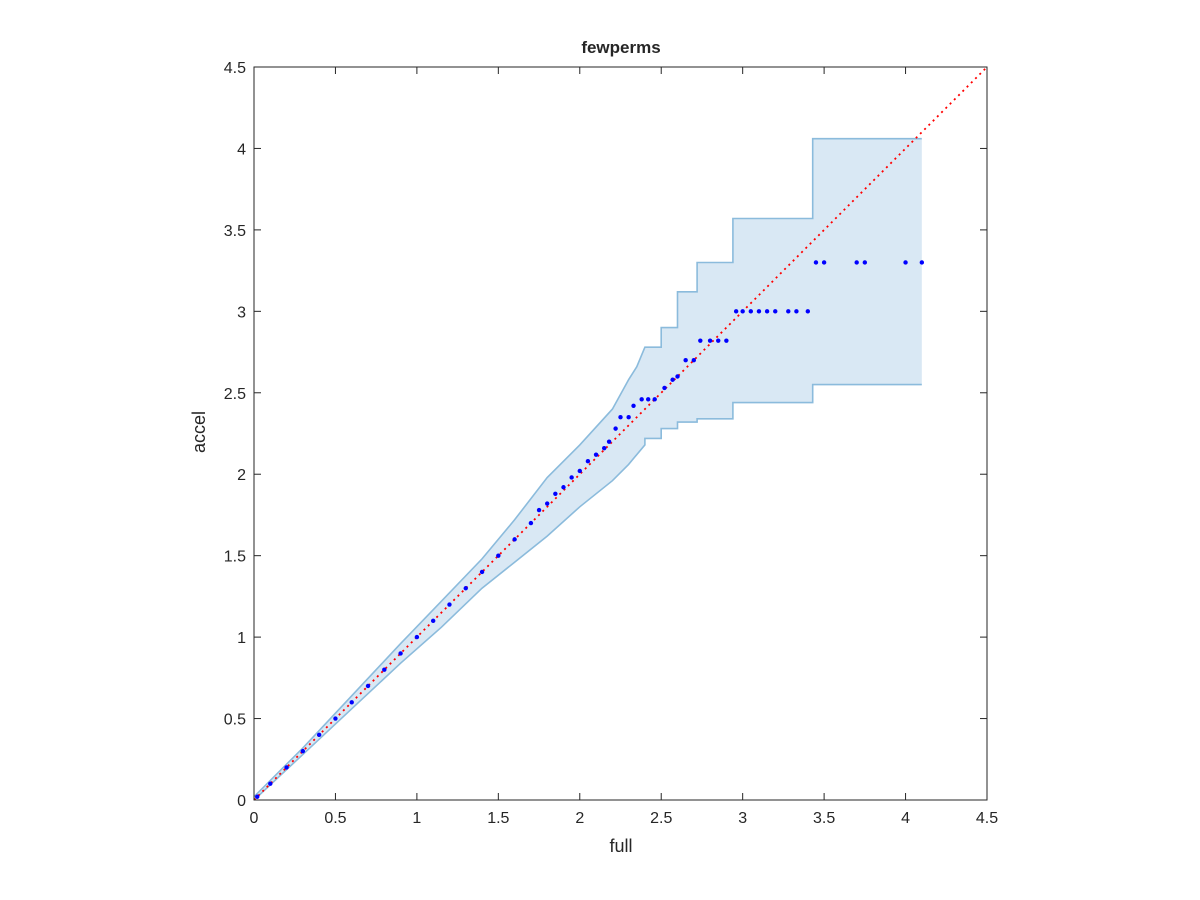 This screenshot has width=1200, height=900. What do you see at coordinates (241, 475) in the screenshot?
I see `y-tick-label: 2` at bounding box center [241, 475].